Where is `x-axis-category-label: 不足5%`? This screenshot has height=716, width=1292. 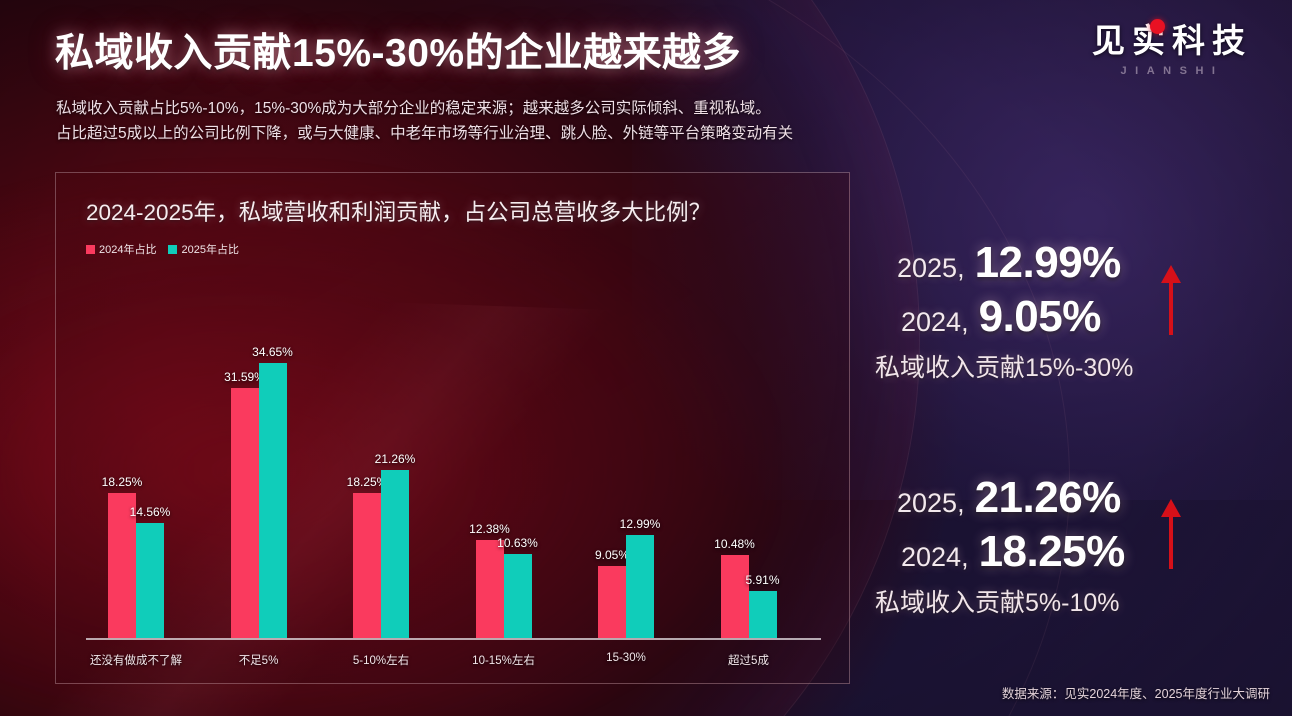
x-axis-category-label: 不足5% is located at coordinates (258, 661).